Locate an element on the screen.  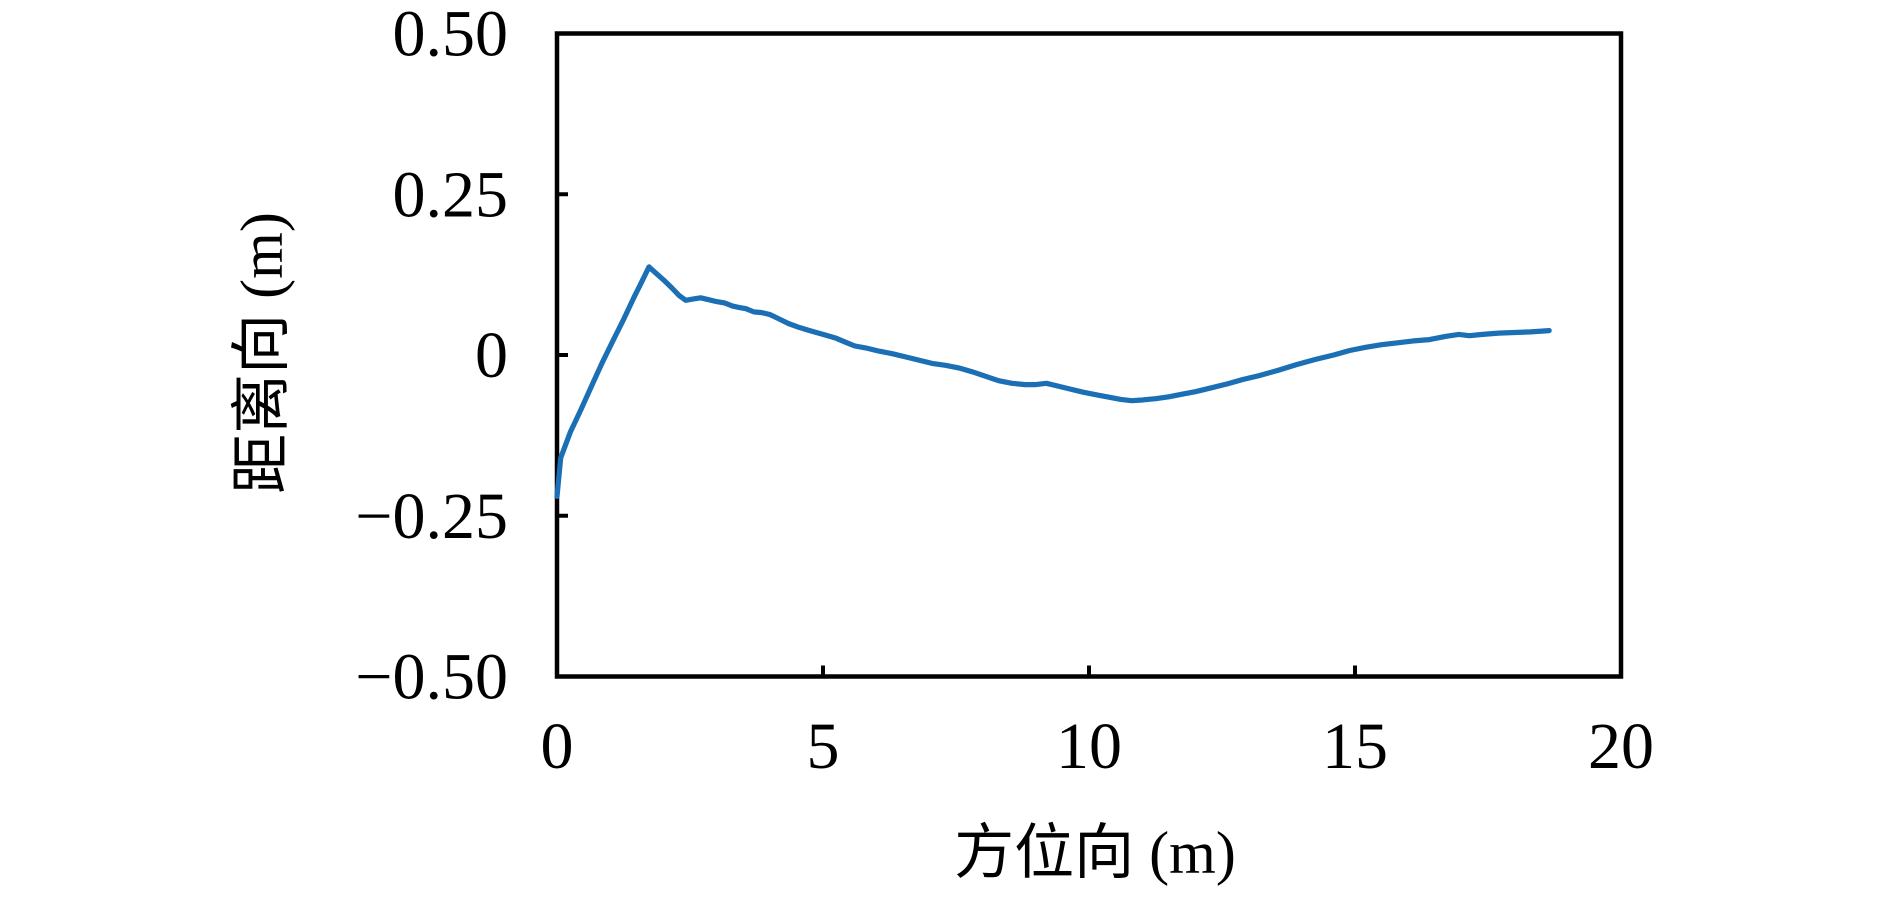
y-tick-label: 0 is located at coordinates (491, 355).